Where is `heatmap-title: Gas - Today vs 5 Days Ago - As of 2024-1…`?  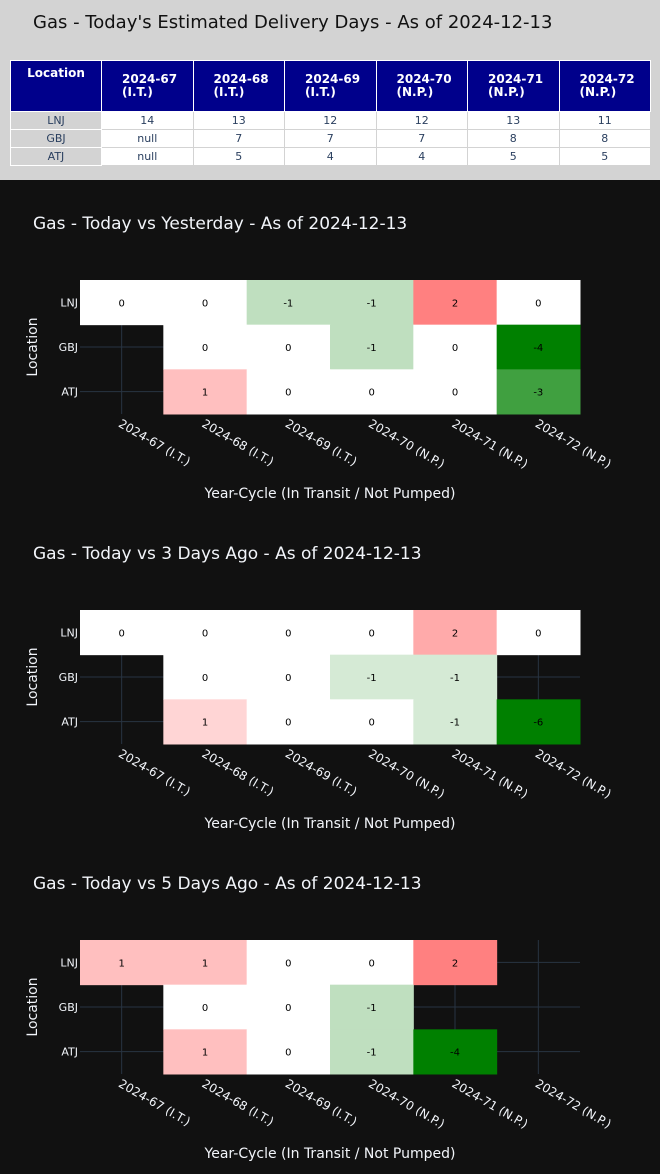
heatmap-title: Gas - Today vs 5 Days Ago - As of 2024-1… is located at coordinates (227, 884).